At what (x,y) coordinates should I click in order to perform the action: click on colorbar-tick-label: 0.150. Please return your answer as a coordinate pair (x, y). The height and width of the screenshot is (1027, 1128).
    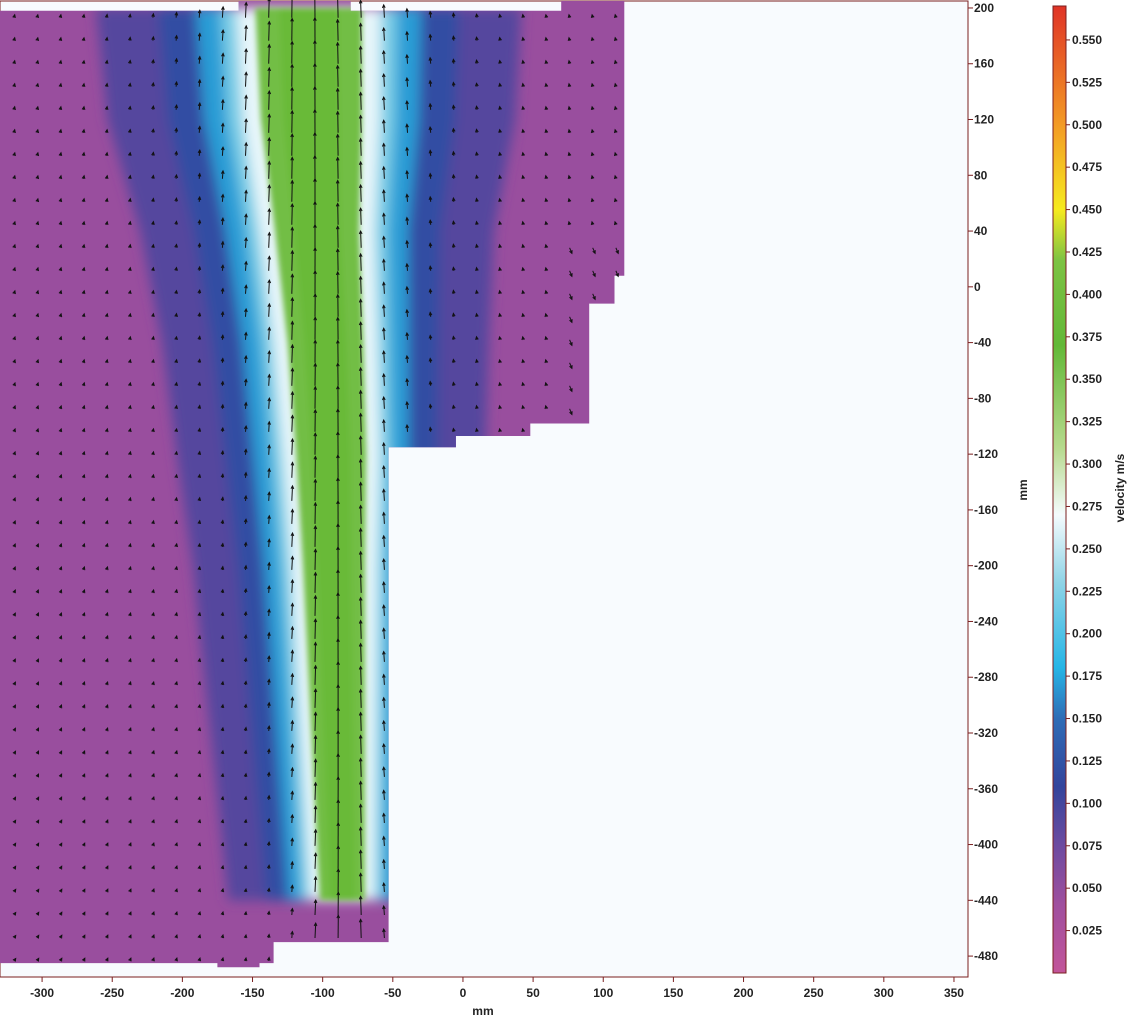
    Looking at the image, I should click on (1087, 719).